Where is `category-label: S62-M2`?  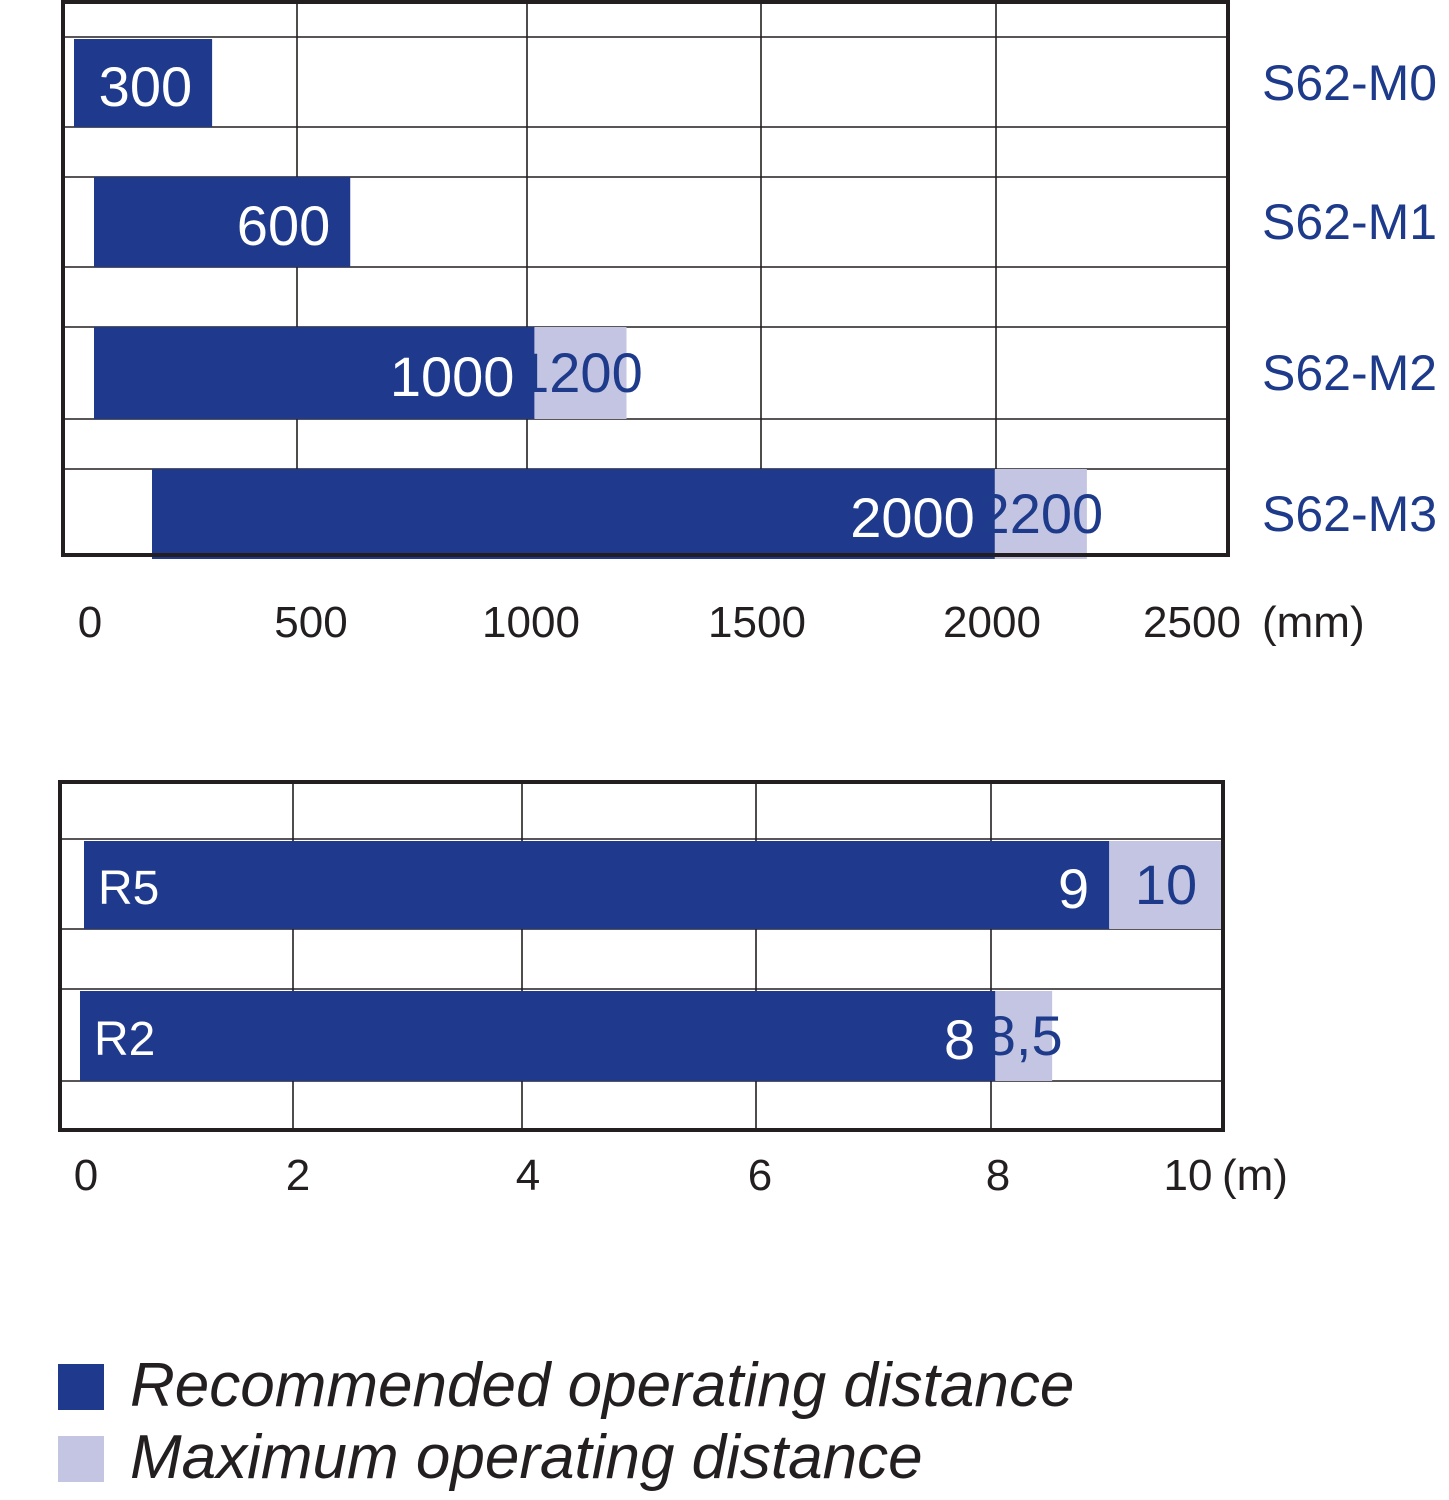
category-label: S62-M2 is located at coordinates (1349, 373).